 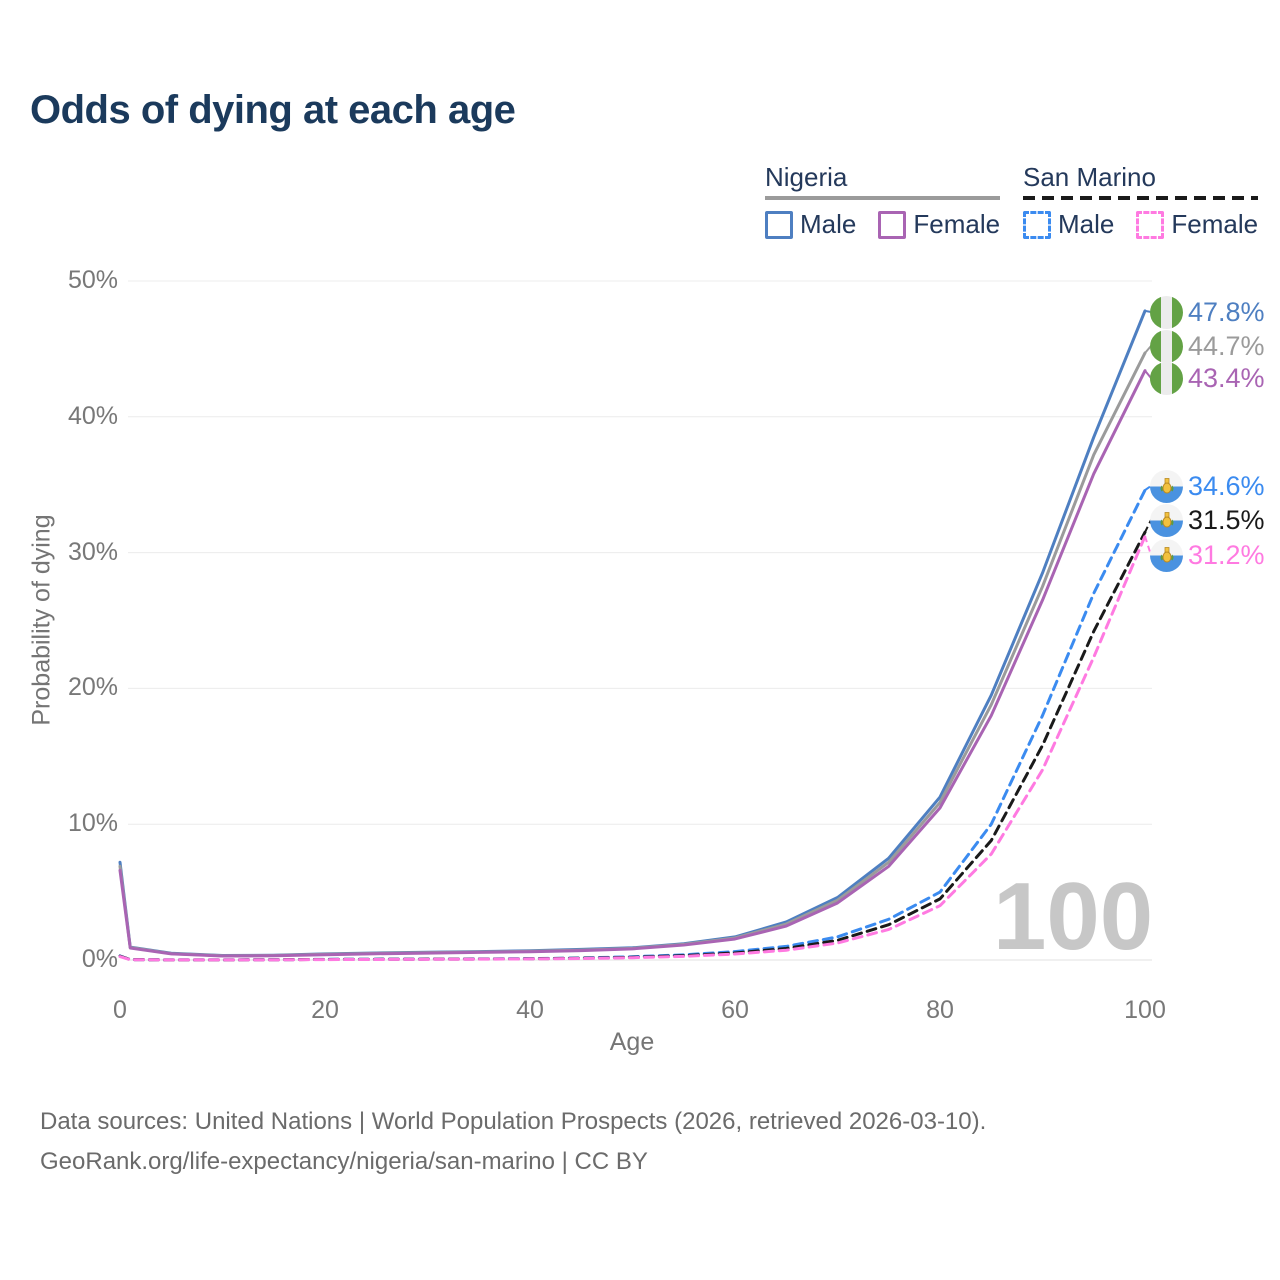 I want to click on end-label-value: 34.6%, so click(x=1226, y=485).